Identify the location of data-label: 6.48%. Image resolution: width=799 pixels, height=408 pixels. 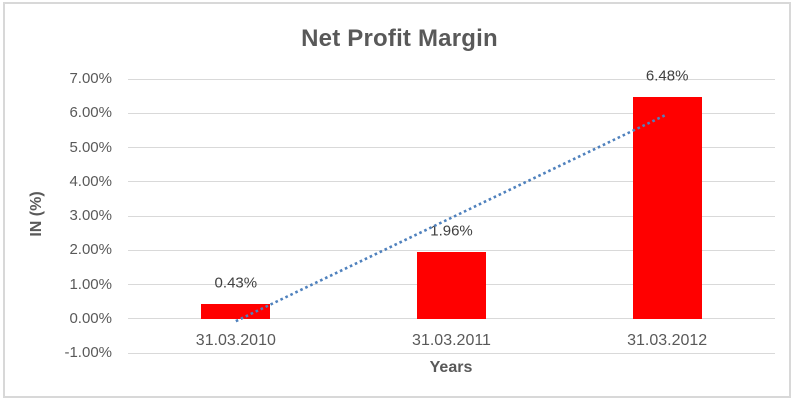
(667, 76).